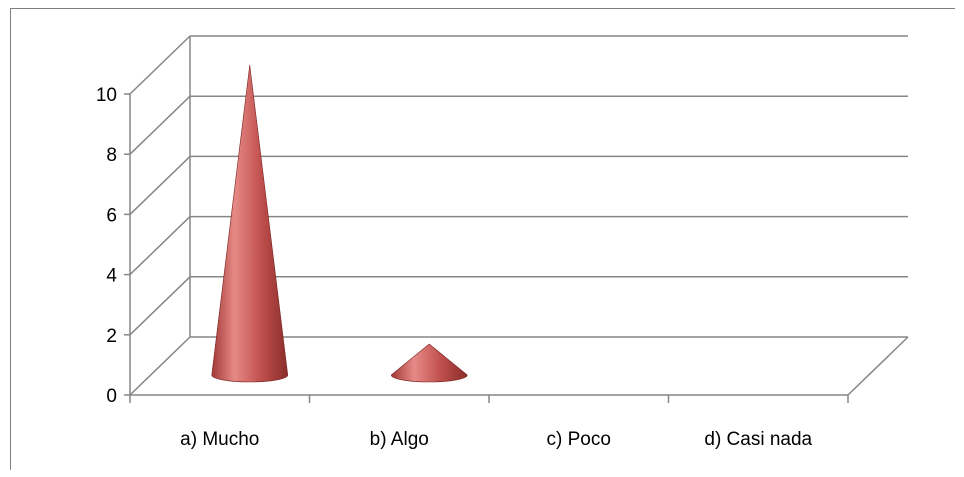 The height and width of the screenshot is (477, 964). Describe the element at coordinates (399, 439) in the screenshot. I see `x-category-label: b) Algo` at that location.